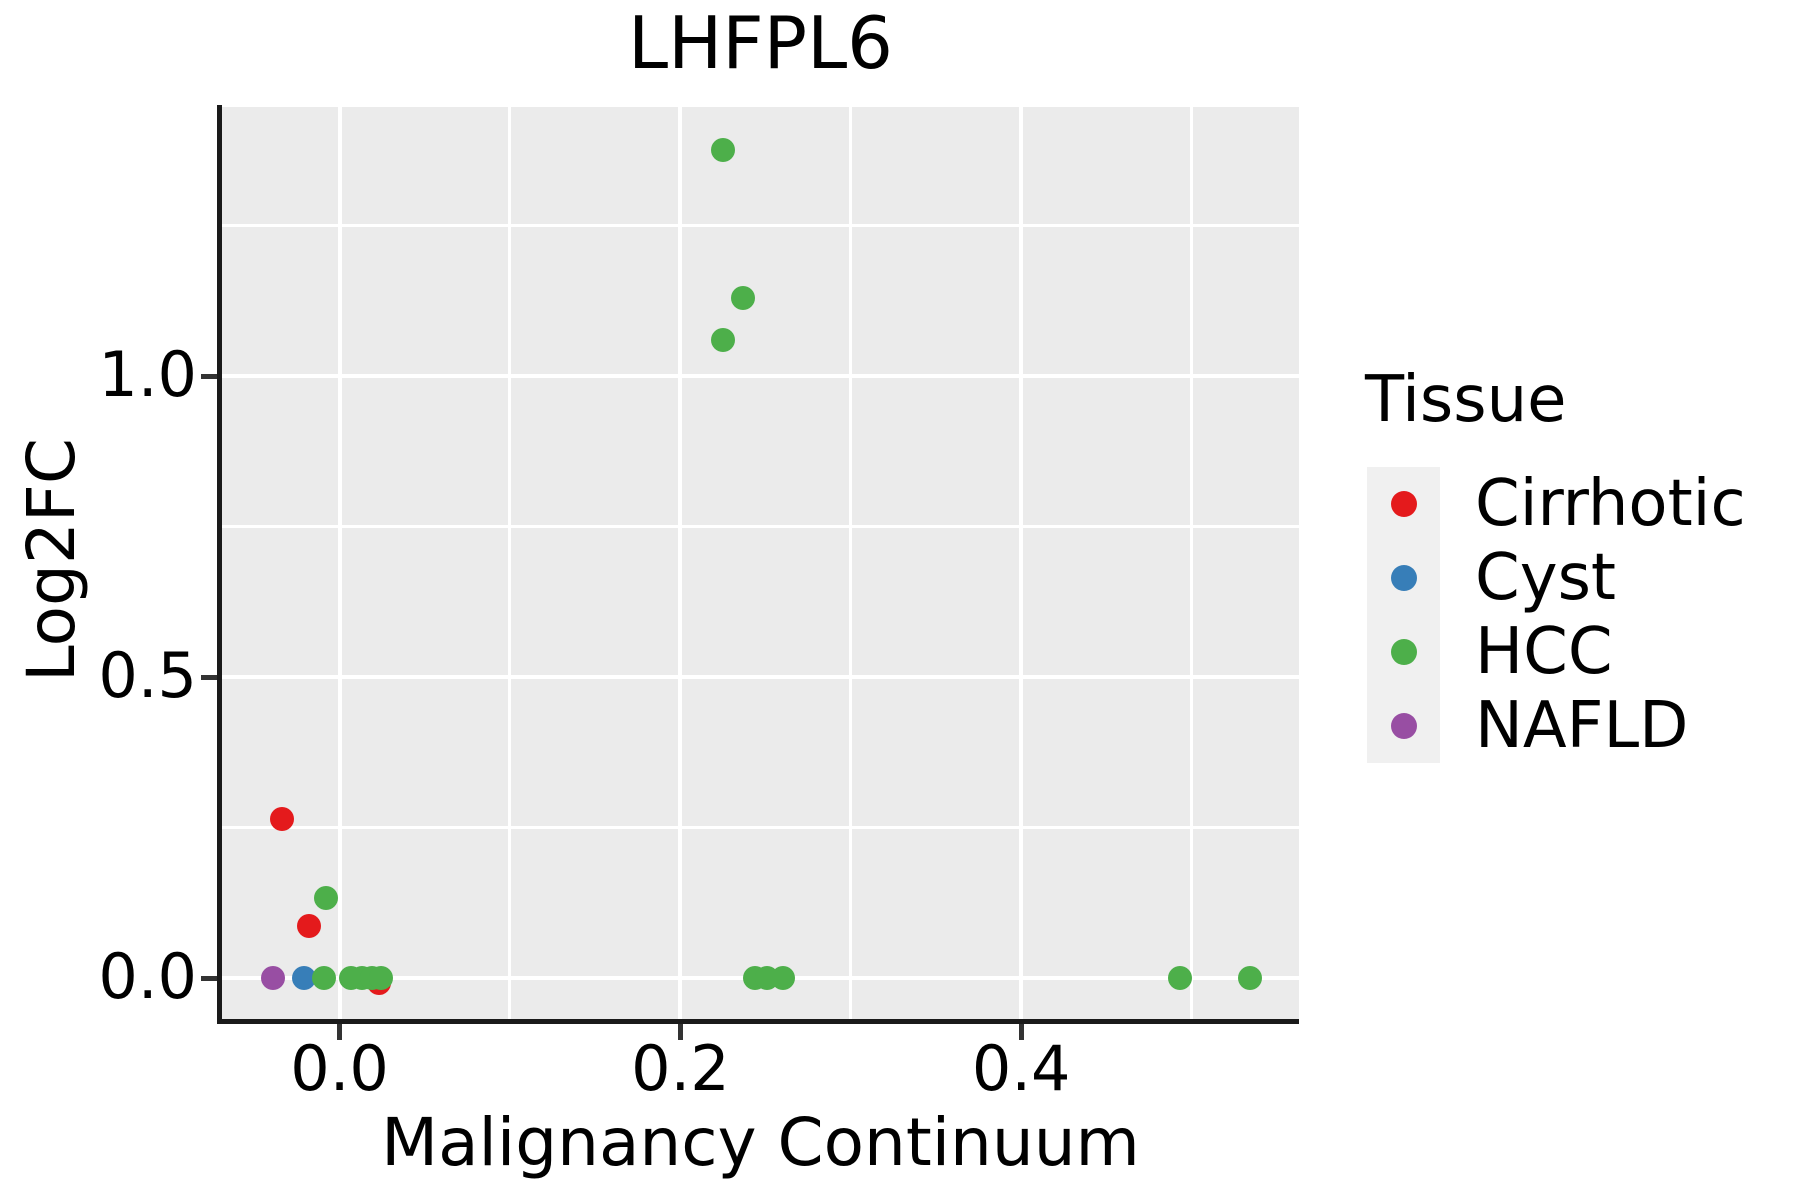 This screenshot has width=1800, height=1200. What do you see at coordinates (219, 564) in the screenshot?
I see `y-axis-line` at bounding box center [219, 564].